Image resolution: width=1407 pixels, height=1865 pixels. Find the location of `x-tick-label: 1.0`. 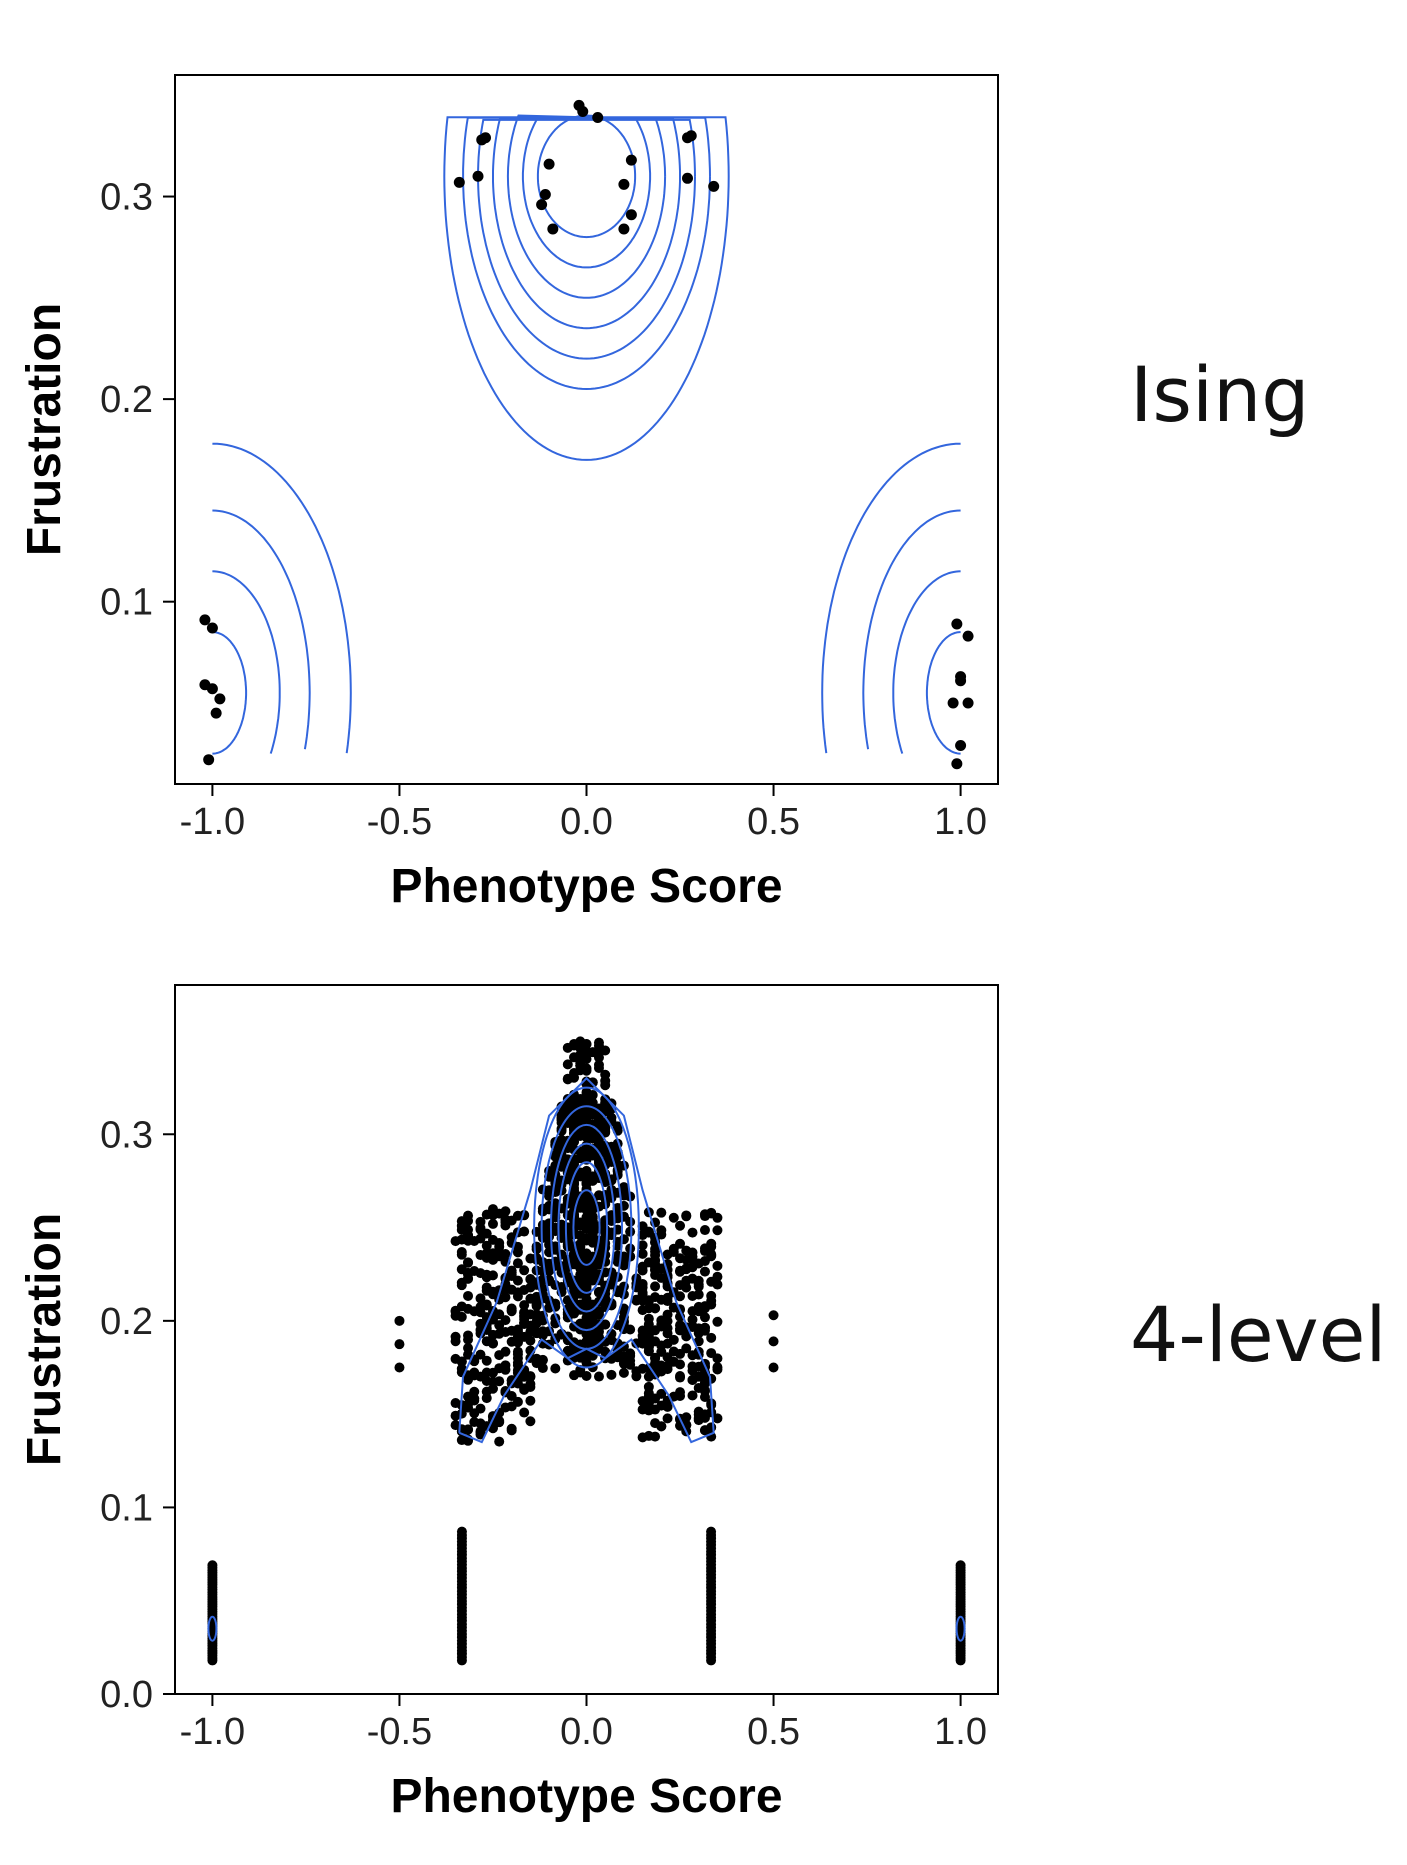

x-tick-label: 1.0 is located at coordinates (960, 1732).